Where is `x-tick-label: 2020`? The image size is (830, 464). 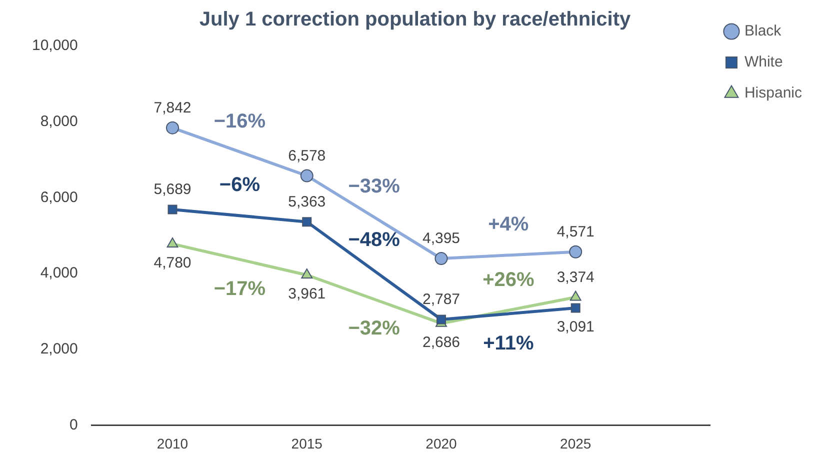 x-tick-label: 2020 is located at coordinates (442, 443).